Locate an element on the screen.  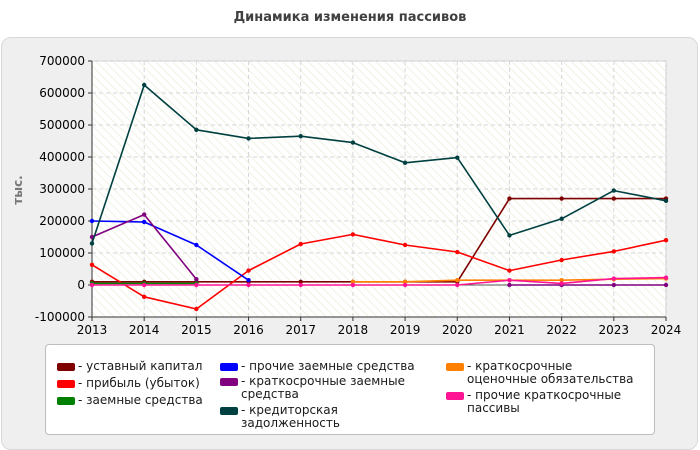
legend-label: - уставный капитал is located at coordinates (140, 366).